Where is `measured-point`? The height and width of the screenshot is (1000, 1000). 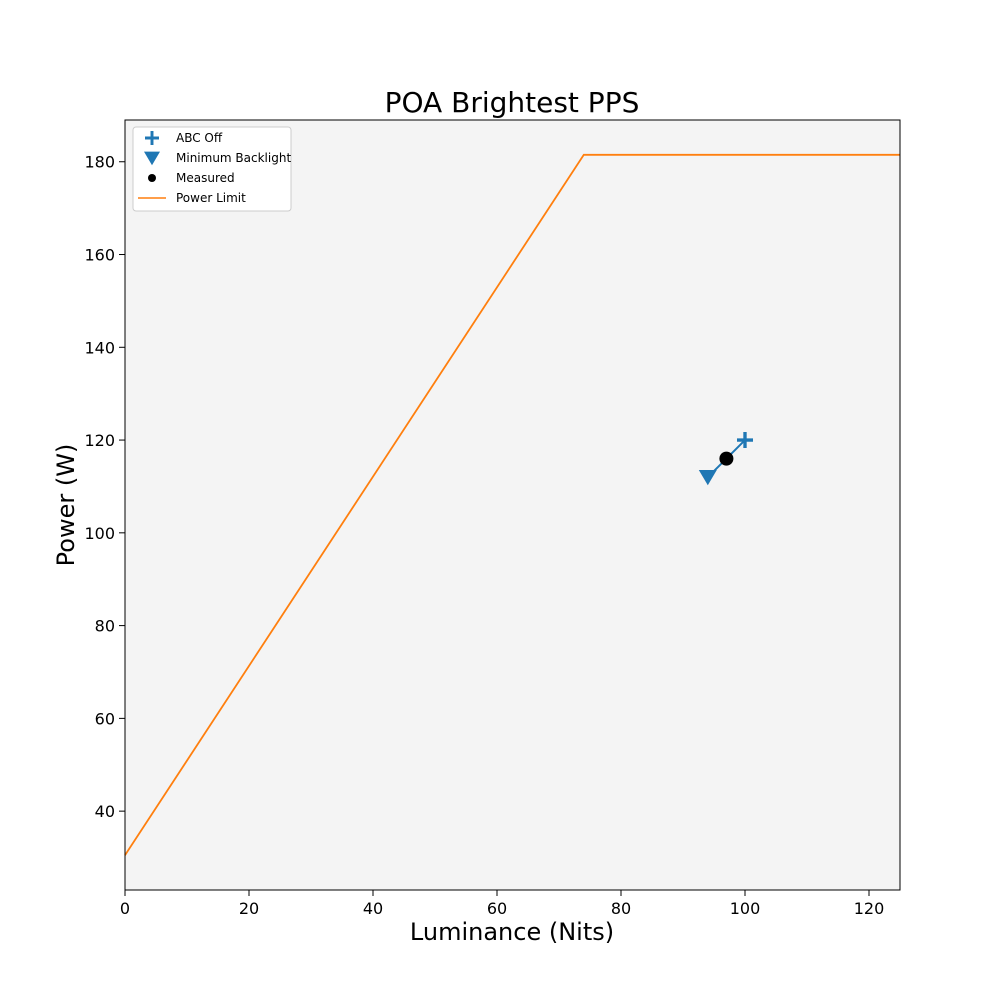 measured-point is located at coordinates (726, 458).